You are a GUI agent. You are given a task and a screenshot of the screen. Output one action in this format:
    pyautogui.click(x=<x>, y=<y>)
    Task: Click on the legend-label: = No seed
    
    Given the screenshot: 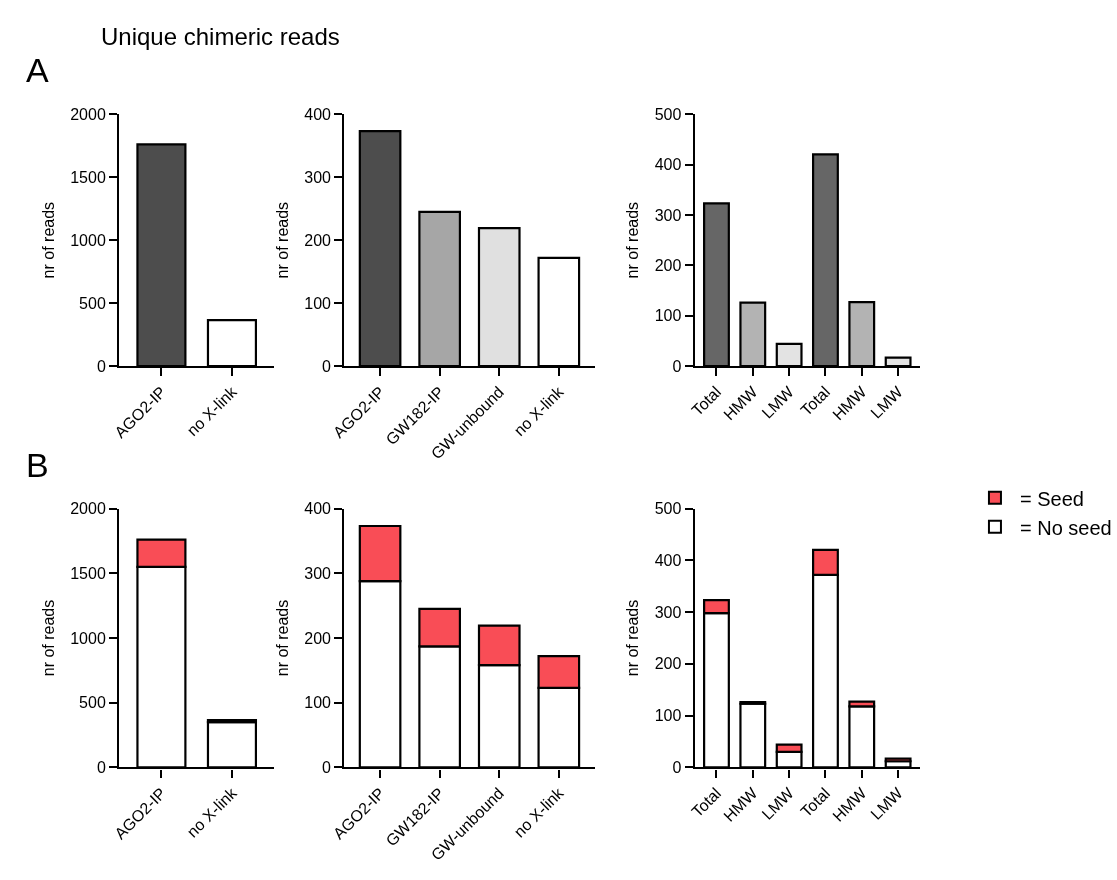 What is the action you would take?
    pyautogui.click(x=1065, y=527)
    